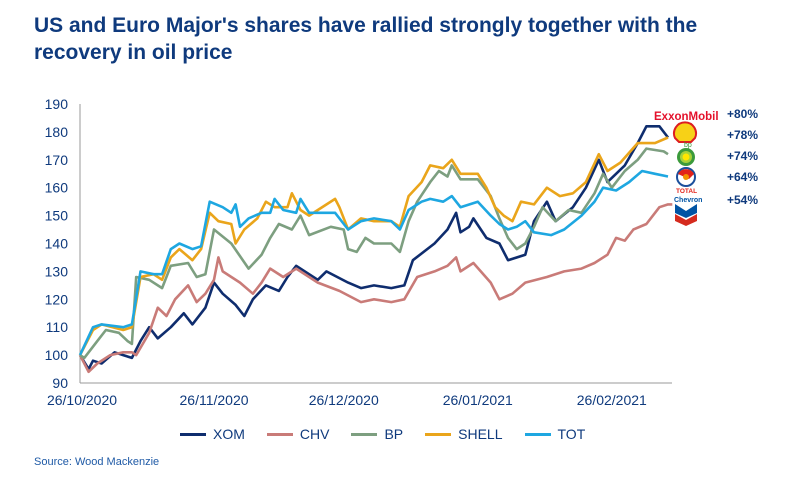 The height and width of the screenshot is (480, 800). Describe the element at coordinates (688, 200) in the screenshot. I see `svg-text: Chevron` at that location.